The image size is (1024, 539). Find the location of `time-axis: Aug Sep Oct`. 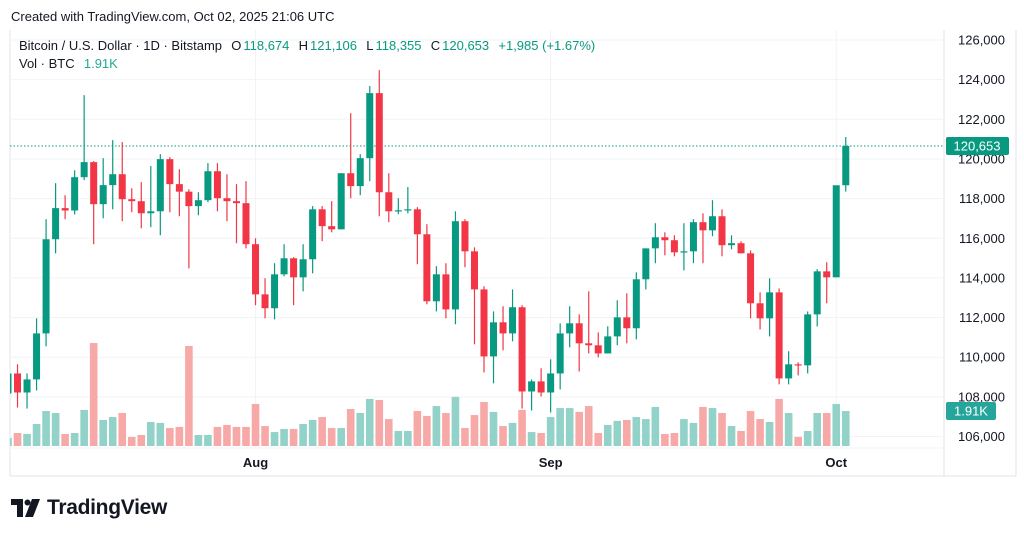

time-axis: Aug Sep Oct is located at coordinates (545, 462).